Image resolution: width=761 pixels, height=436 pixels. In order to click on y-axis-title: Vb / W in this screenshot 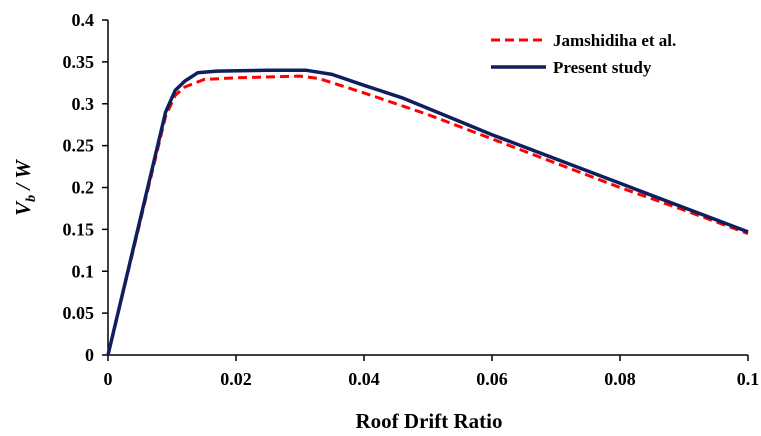, I will do `click(25, 187)`.